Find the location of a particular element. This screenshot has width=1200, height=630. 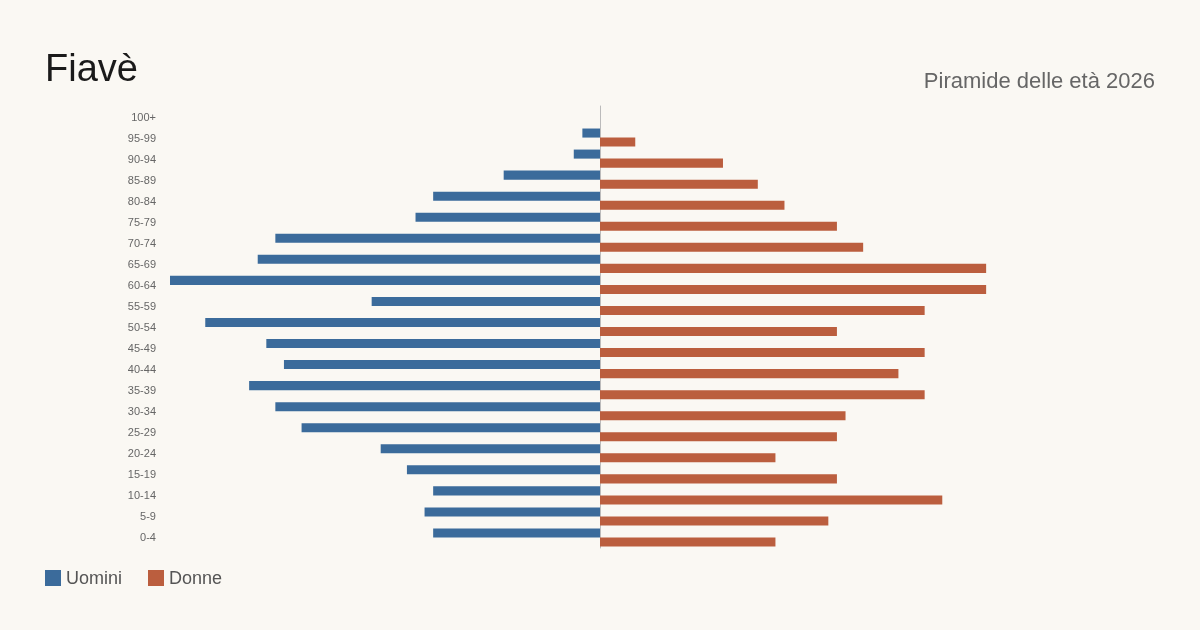

y-tick-label: 65-69 is located at coordinates (141, 263).